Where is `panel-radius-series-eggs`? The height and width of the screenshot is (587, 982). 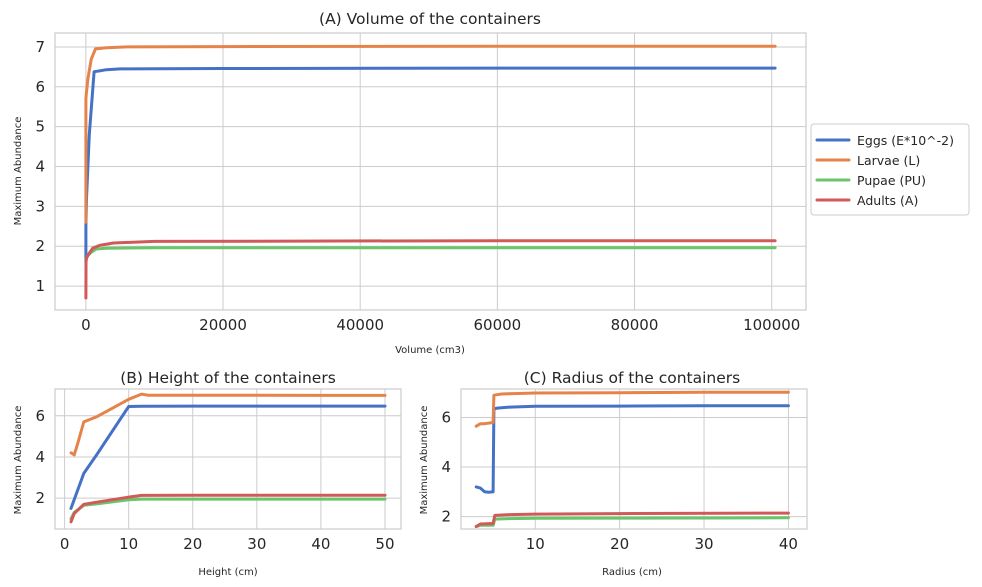
panel-radius-series-eggs is located at coordinates (632, 449).